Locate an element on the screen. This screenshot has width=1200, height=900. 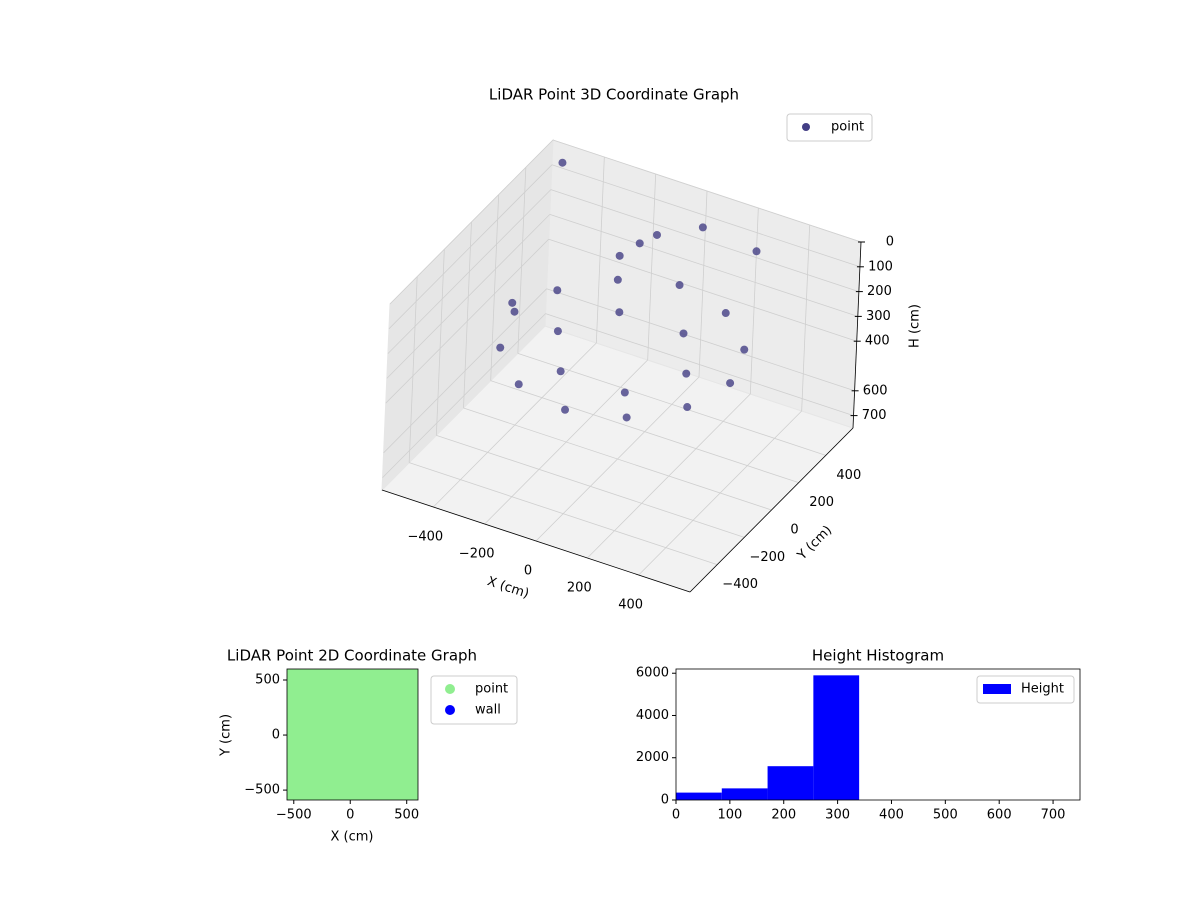
z-tick-label: 700 is located at coordinates (874, 415).